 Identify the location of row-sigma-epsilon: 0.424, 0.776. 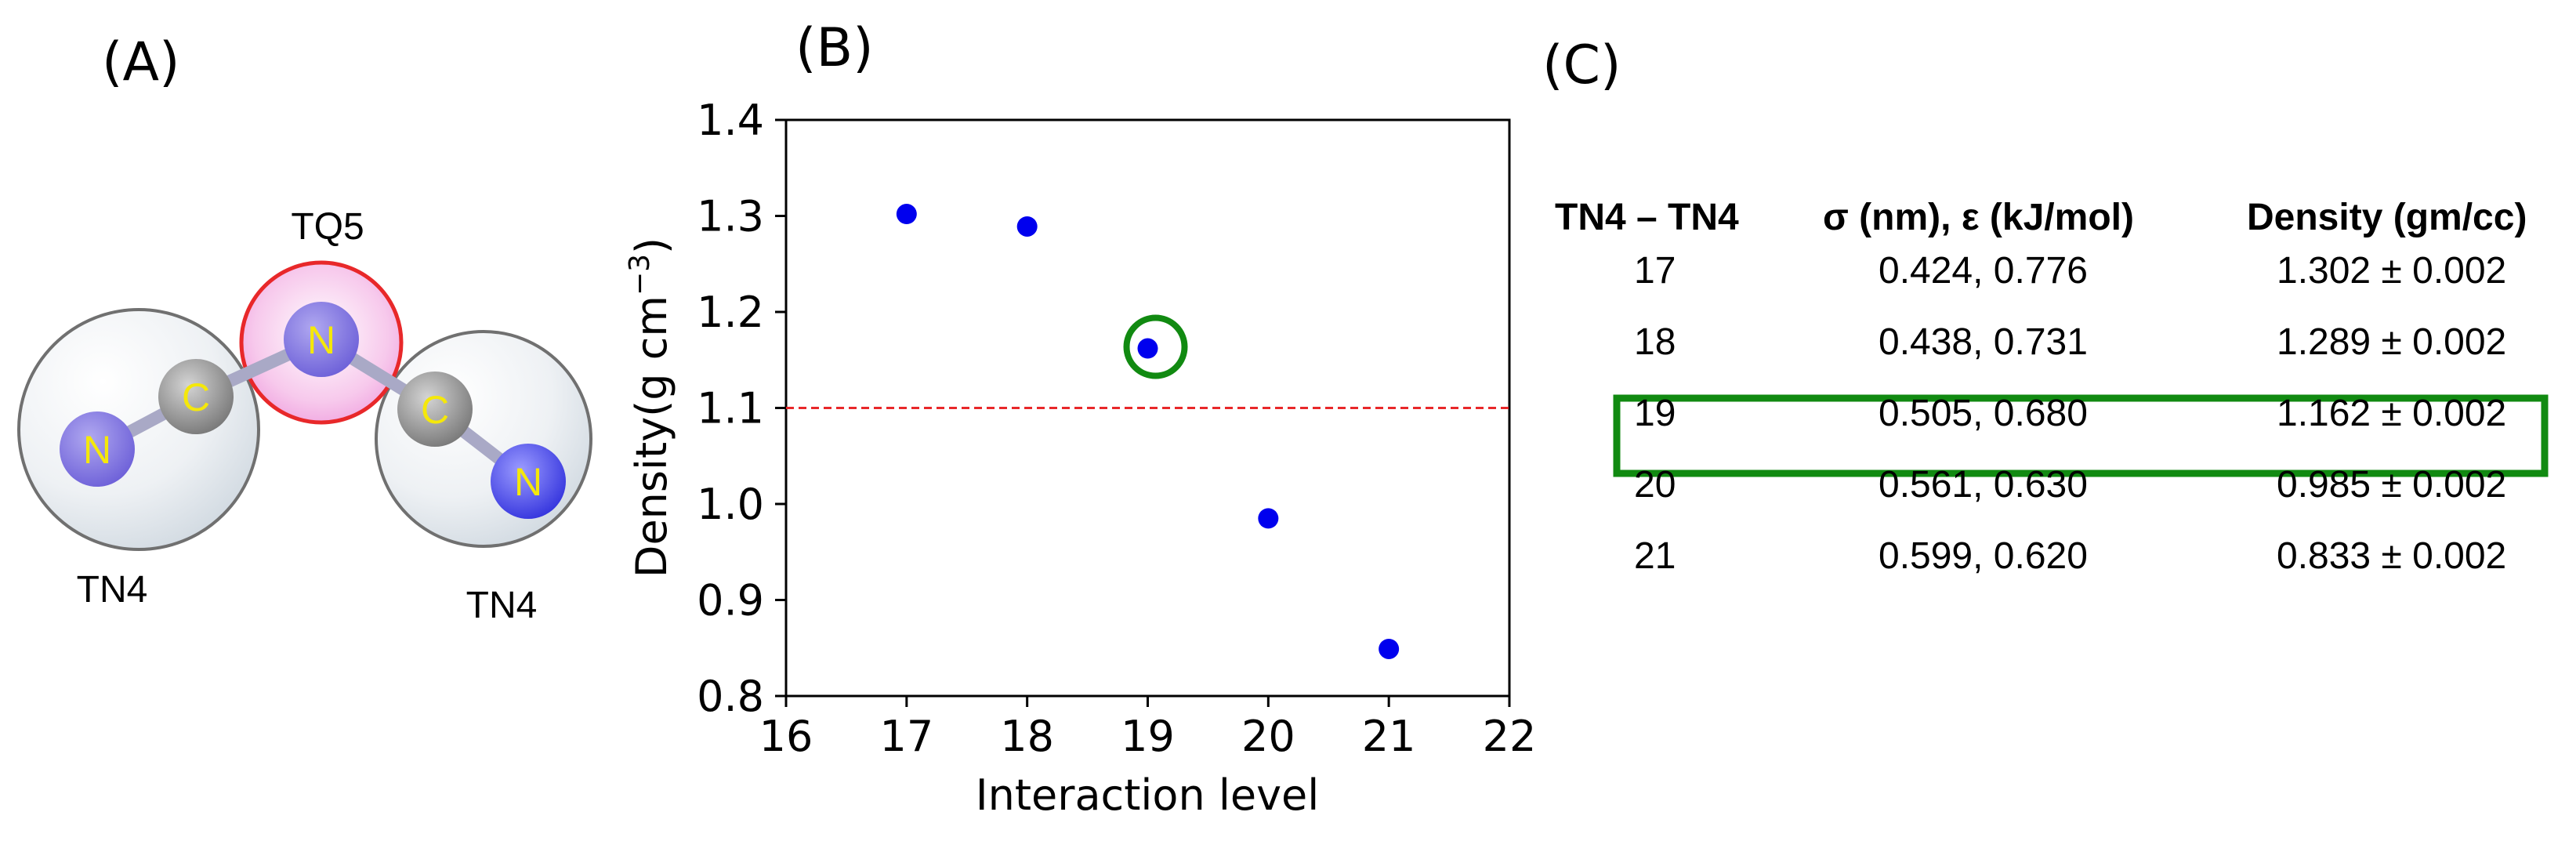
(1983, 271).